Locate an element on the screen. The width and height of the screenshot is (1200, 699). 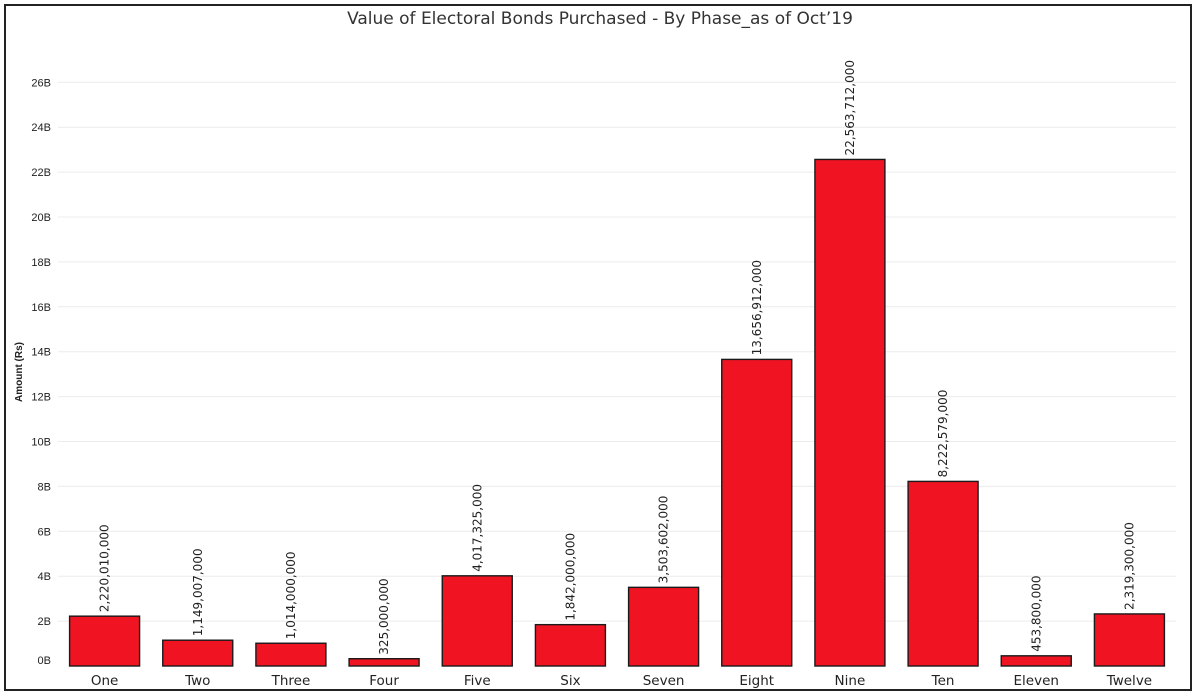
y-axis-title: Amount (Rs) is located at coordinates (19, 372).